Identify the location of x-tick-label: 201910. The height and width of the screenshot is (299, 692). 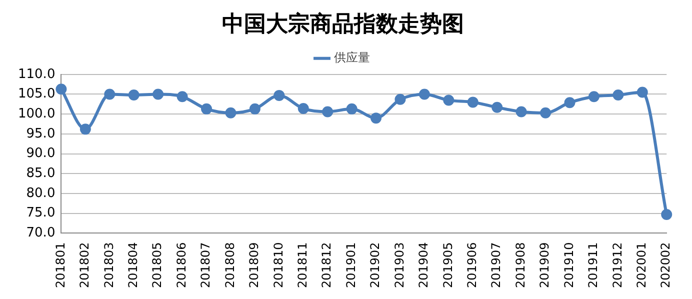
(569, 265).